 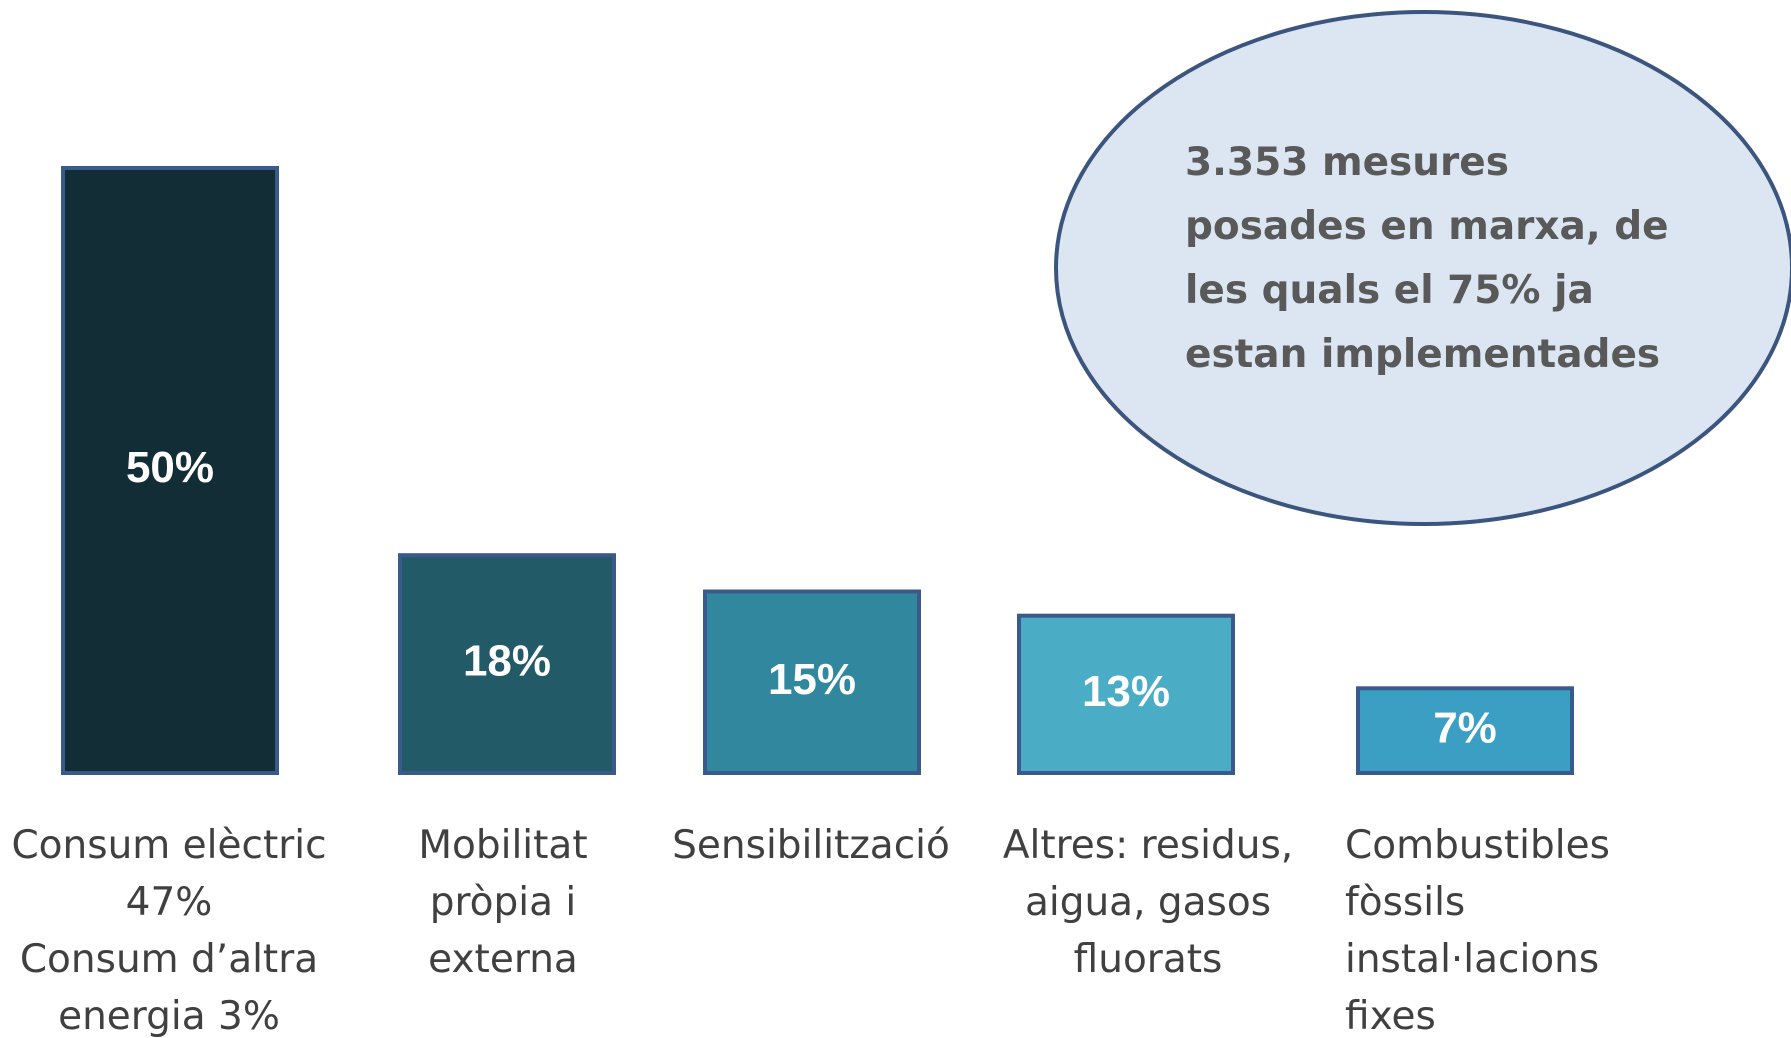 I want to click on text-line: instal·lacions, so click(x=1472, y=959).